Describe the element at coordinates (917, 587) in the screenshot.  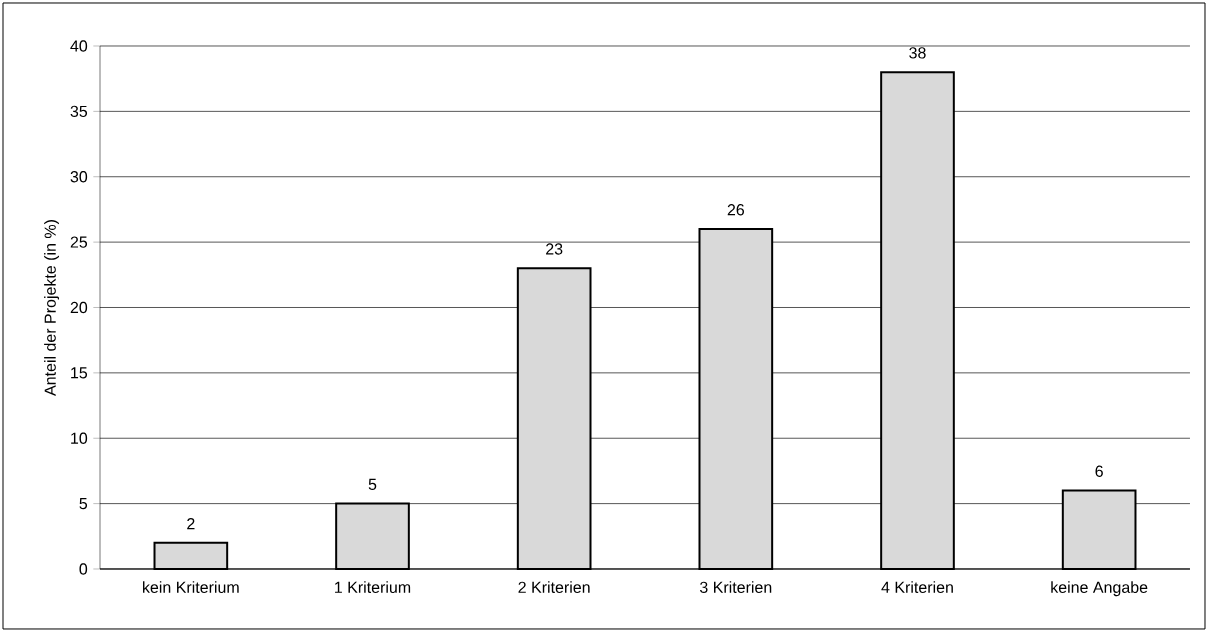
I see `x-tick-label: 4 Kriterien` at that location.